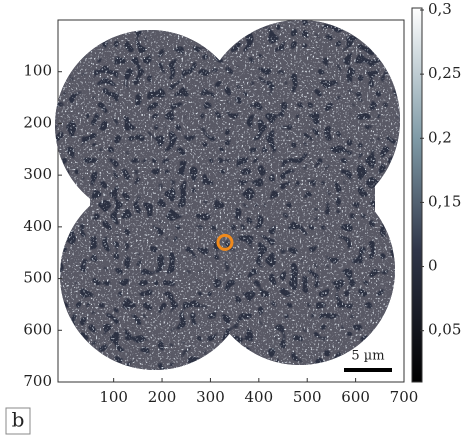  Describe the element at coordinates (444, 330) in the screenshot. I see `colorbar-tick-label: 0,05` at that location.